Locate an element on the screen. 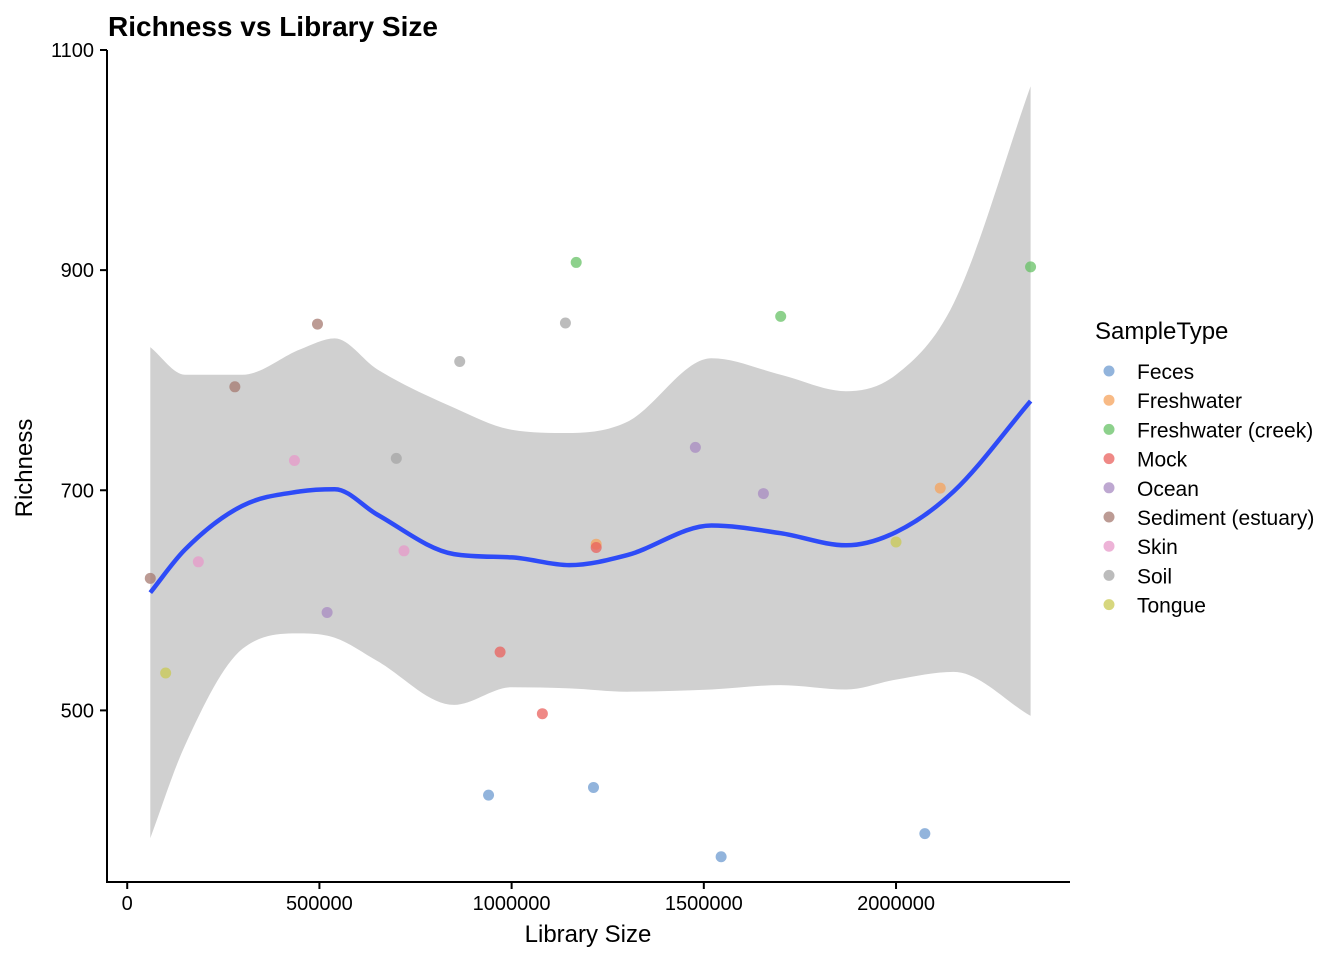 Image resolution: width=1344 pixels, height=960 pixels. smooth-line is located at coordinates (590, 497).